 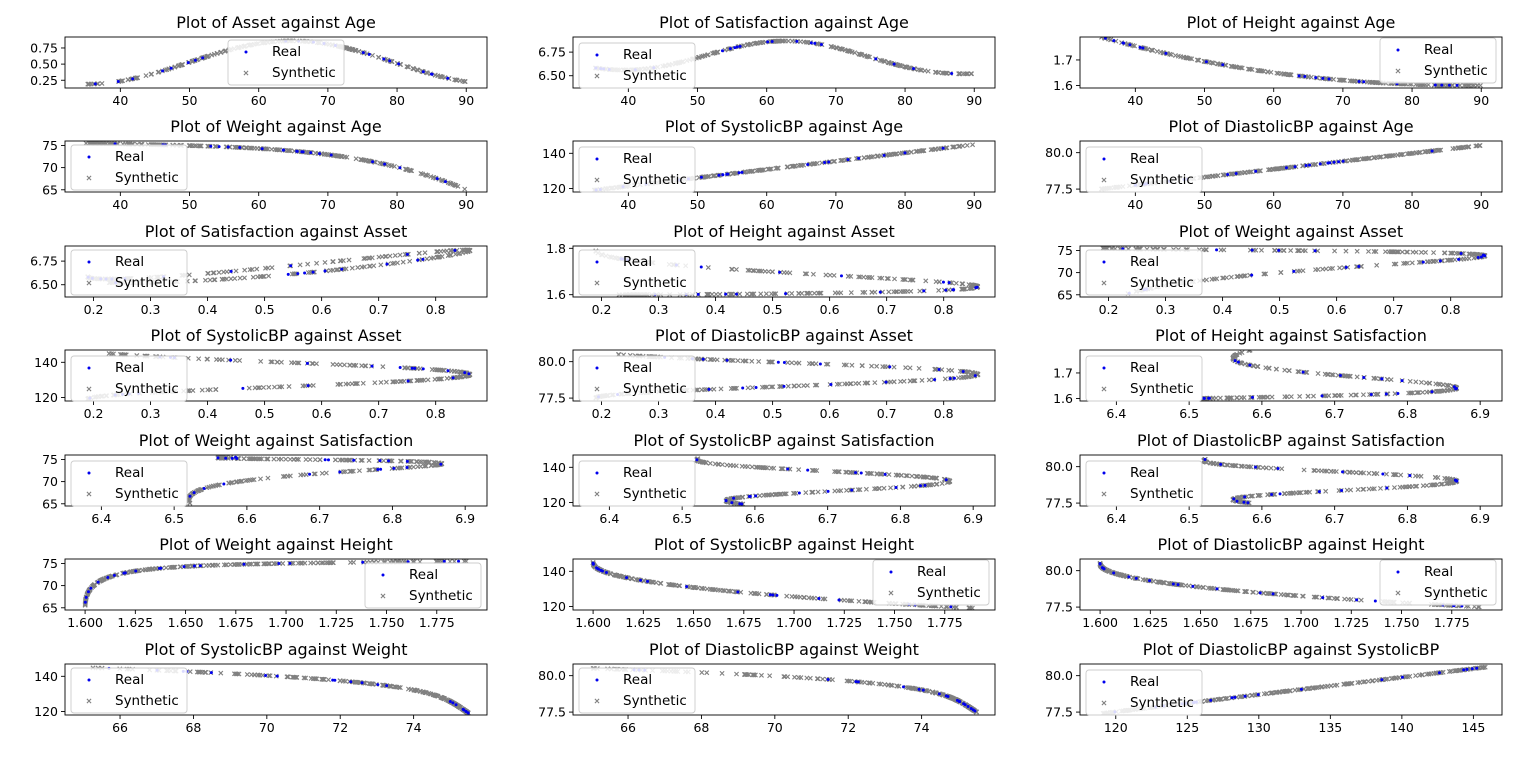 What do you see at coordinates (1109, 309) in the screenshot?
I see `x-tick-label: 0.2` at bounding box center [1109, 309].